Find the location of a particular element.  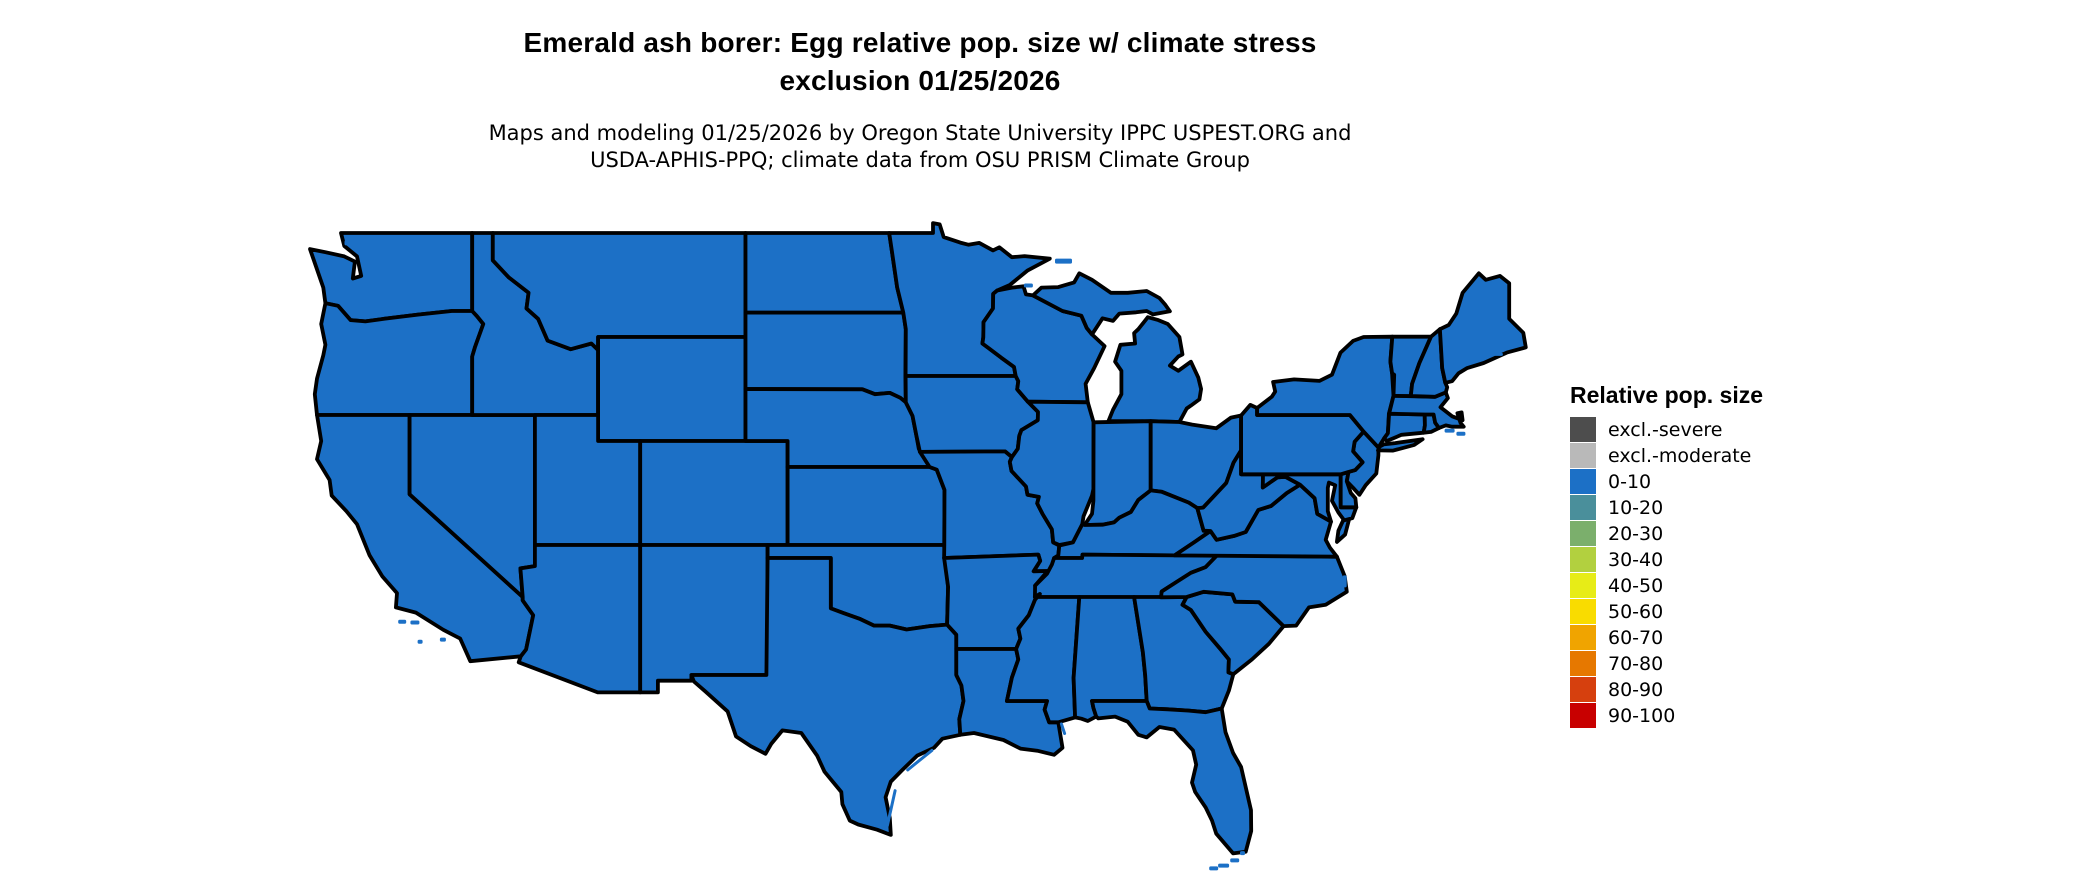

state-shape-mi_l is located at coordinates (1154, 369).